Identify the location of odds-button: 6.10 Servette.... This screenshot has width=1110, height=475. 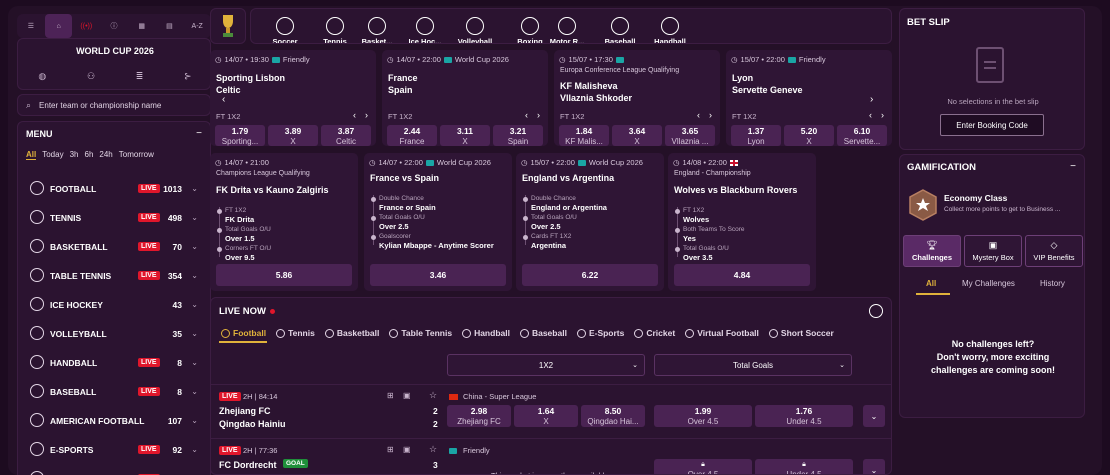
(862, 135).